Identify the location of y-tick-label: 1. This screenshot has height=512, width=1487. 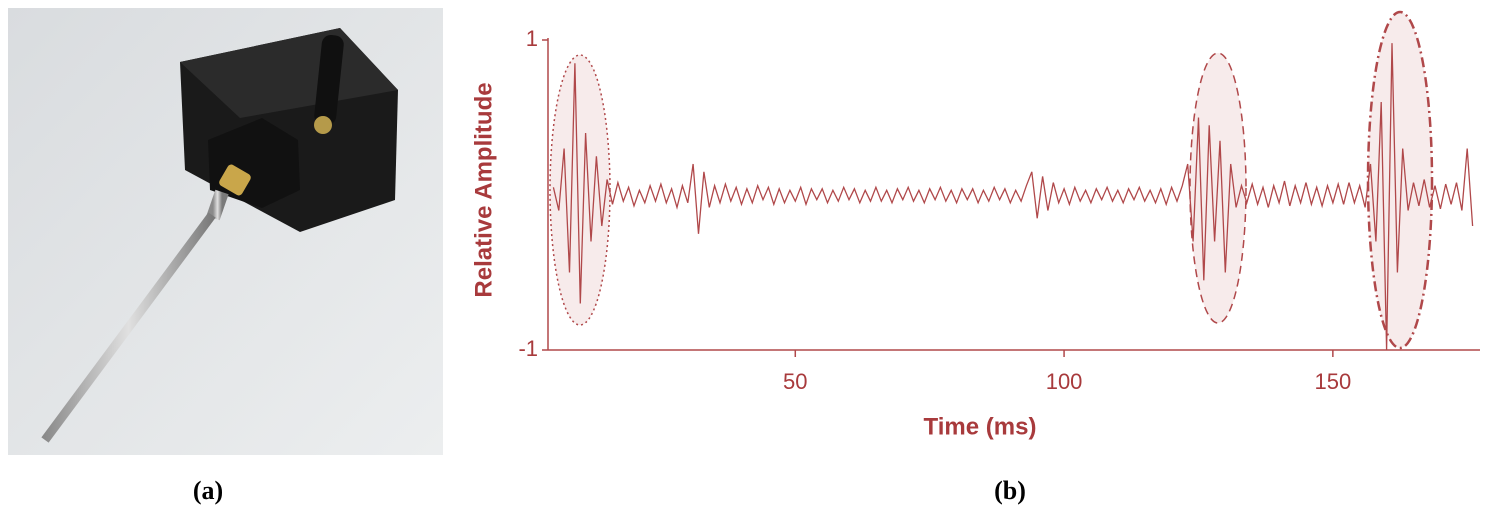
(532, 38).